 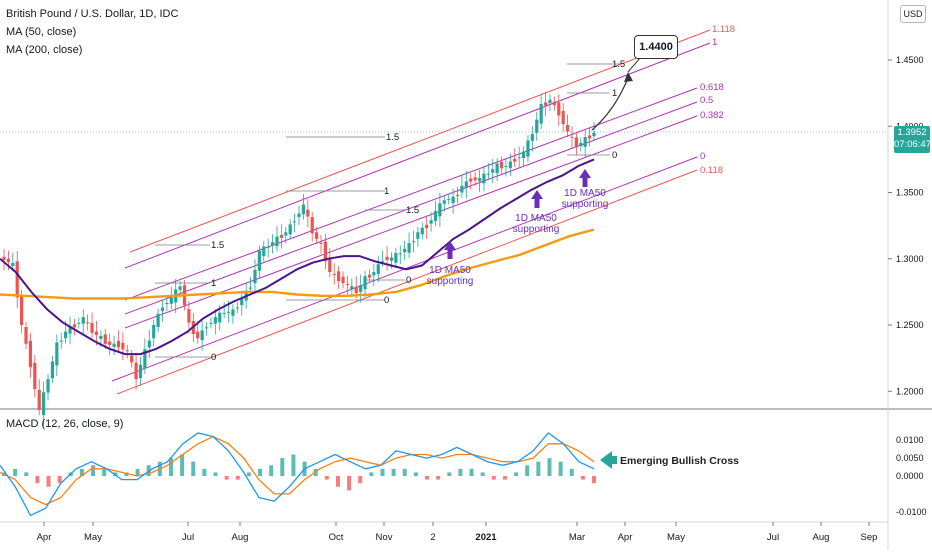 I want to click on channel-level-label: 0.618, so click(x=712, y=87).